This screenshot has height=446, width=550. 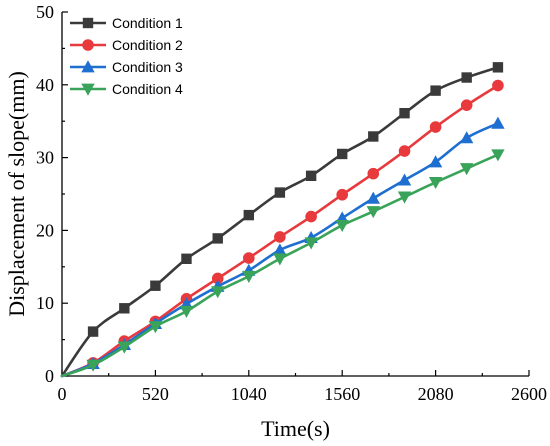 I want to click on x-tick-label: 1040, so click(x=249, y=394).